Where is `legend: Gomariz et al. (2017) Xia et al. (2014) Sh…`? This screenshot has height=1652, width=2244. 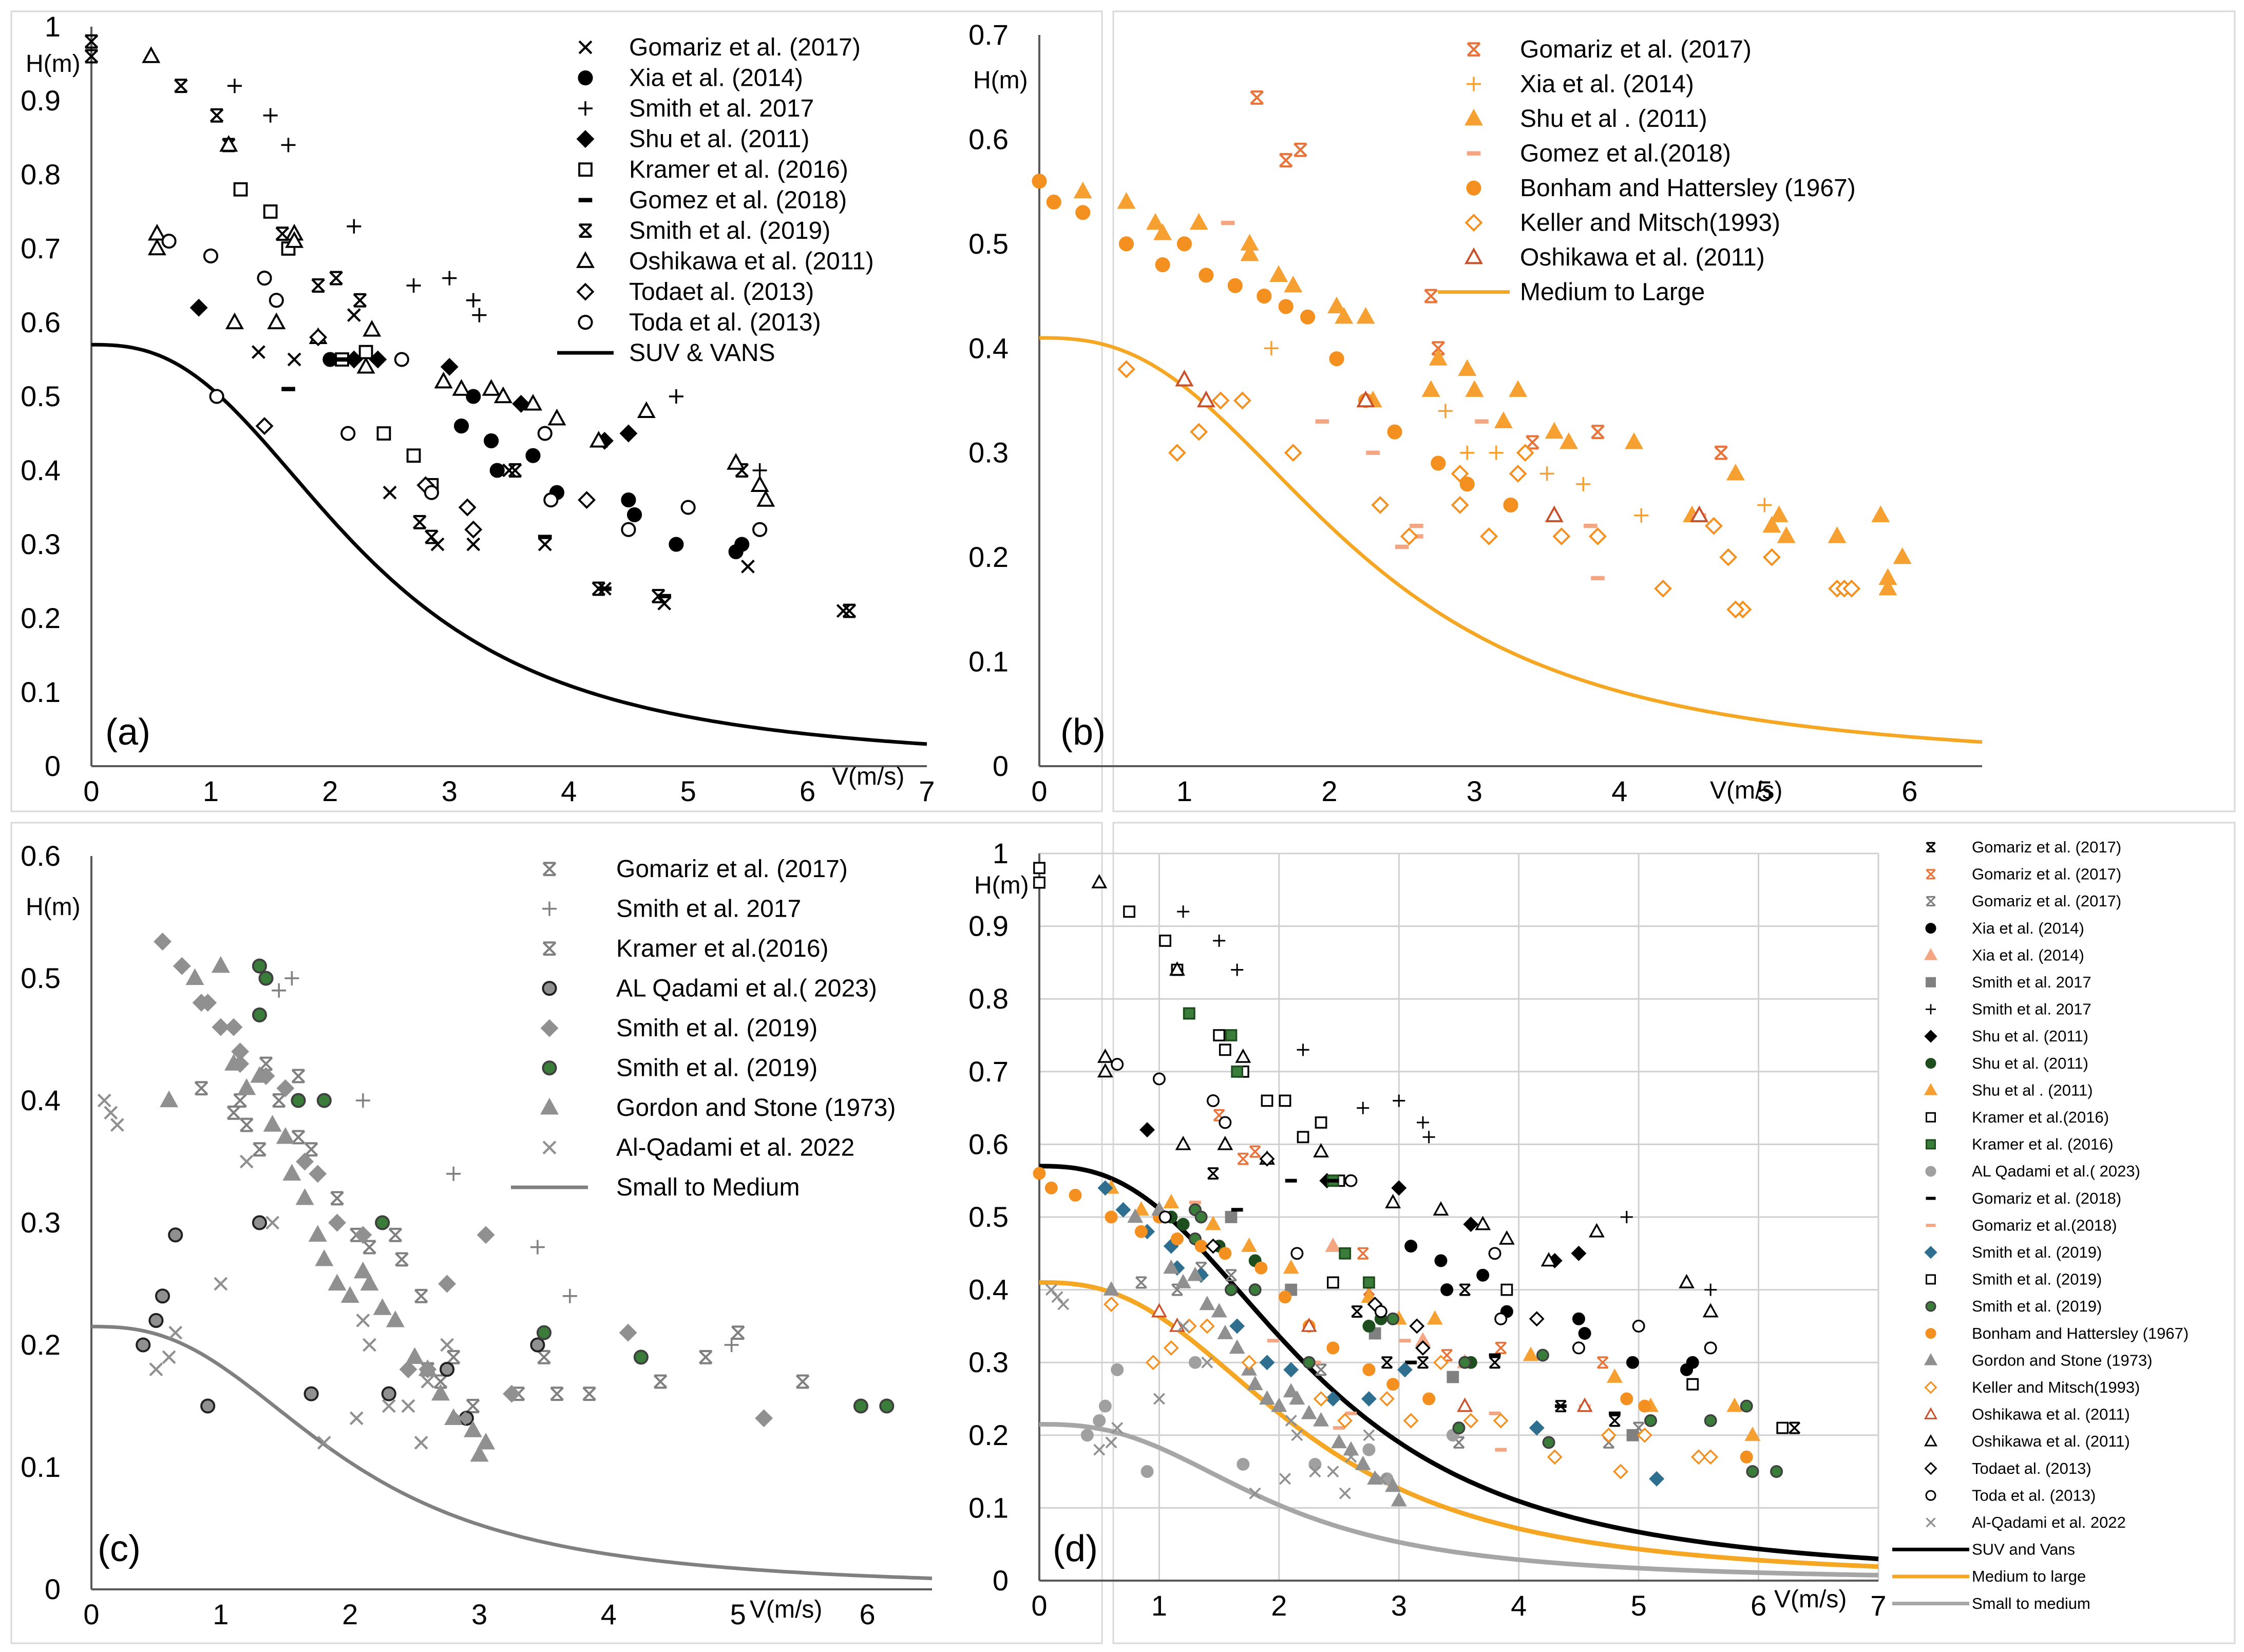 legend: Gomariz et al. (2017) Xia et al. (2014) Sh… is located at coordinates (1647, 171).